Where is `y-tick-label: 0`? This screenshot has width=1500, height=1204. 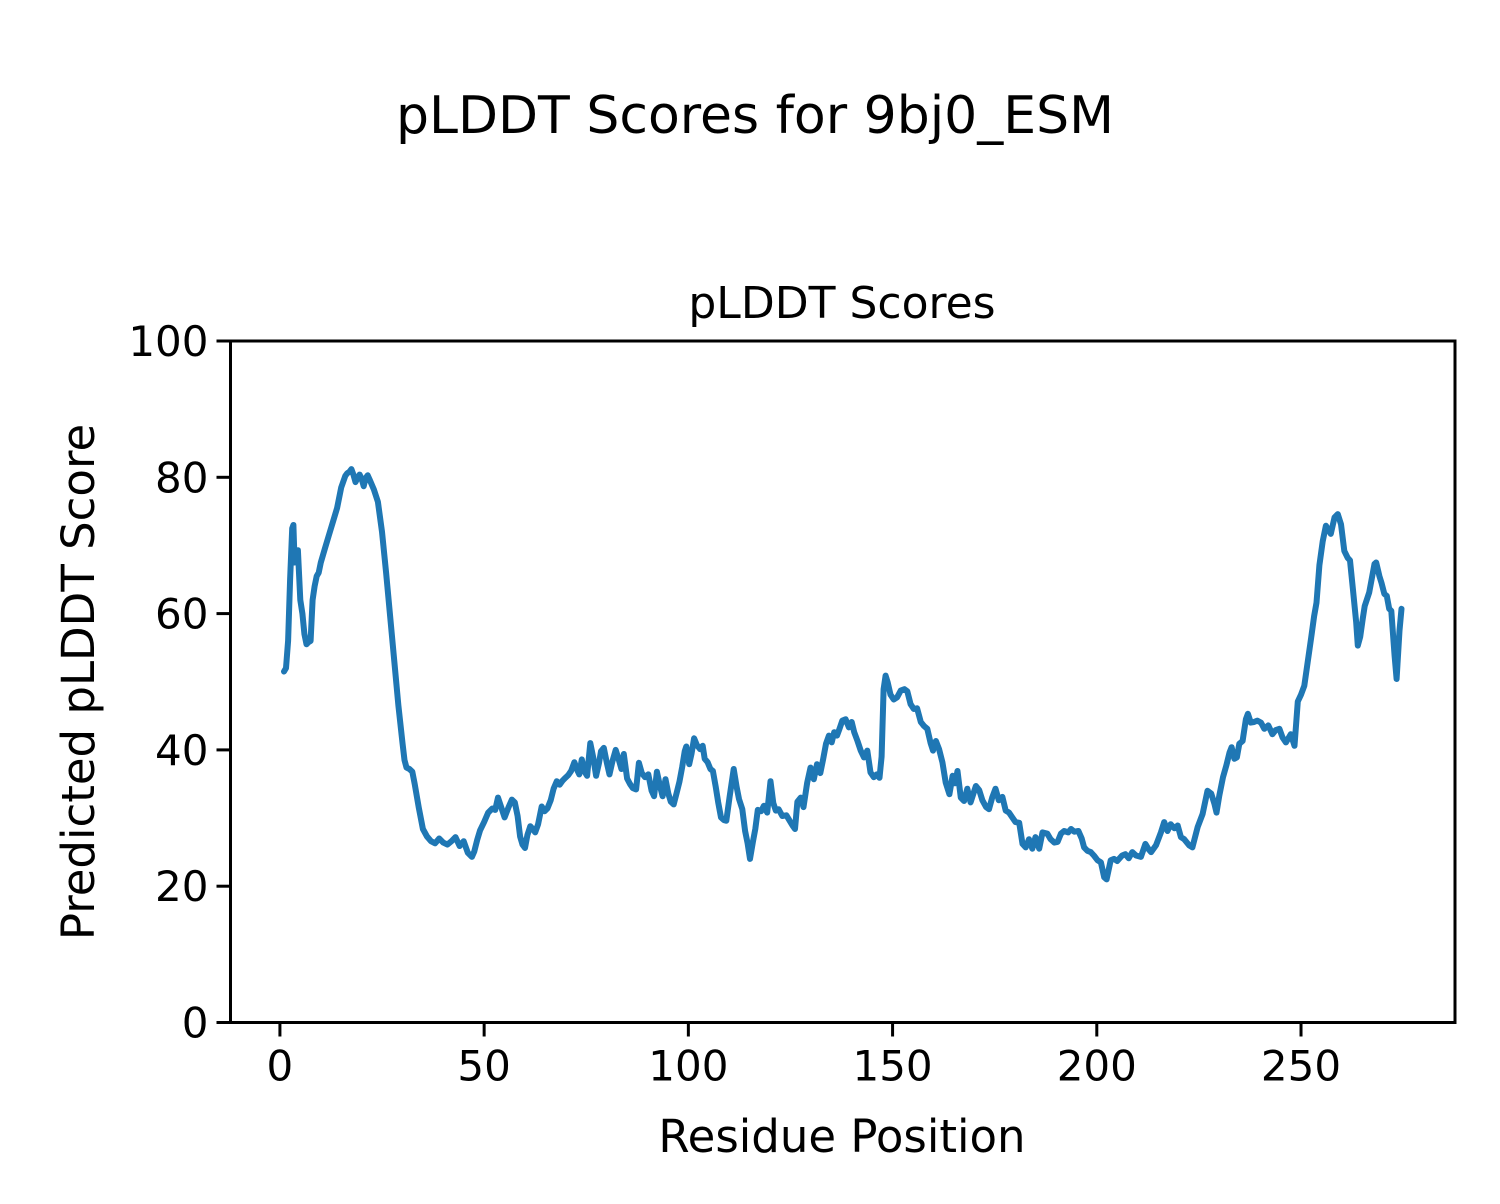 y-tick-label: 0 is located at coordinates (195, 1023).